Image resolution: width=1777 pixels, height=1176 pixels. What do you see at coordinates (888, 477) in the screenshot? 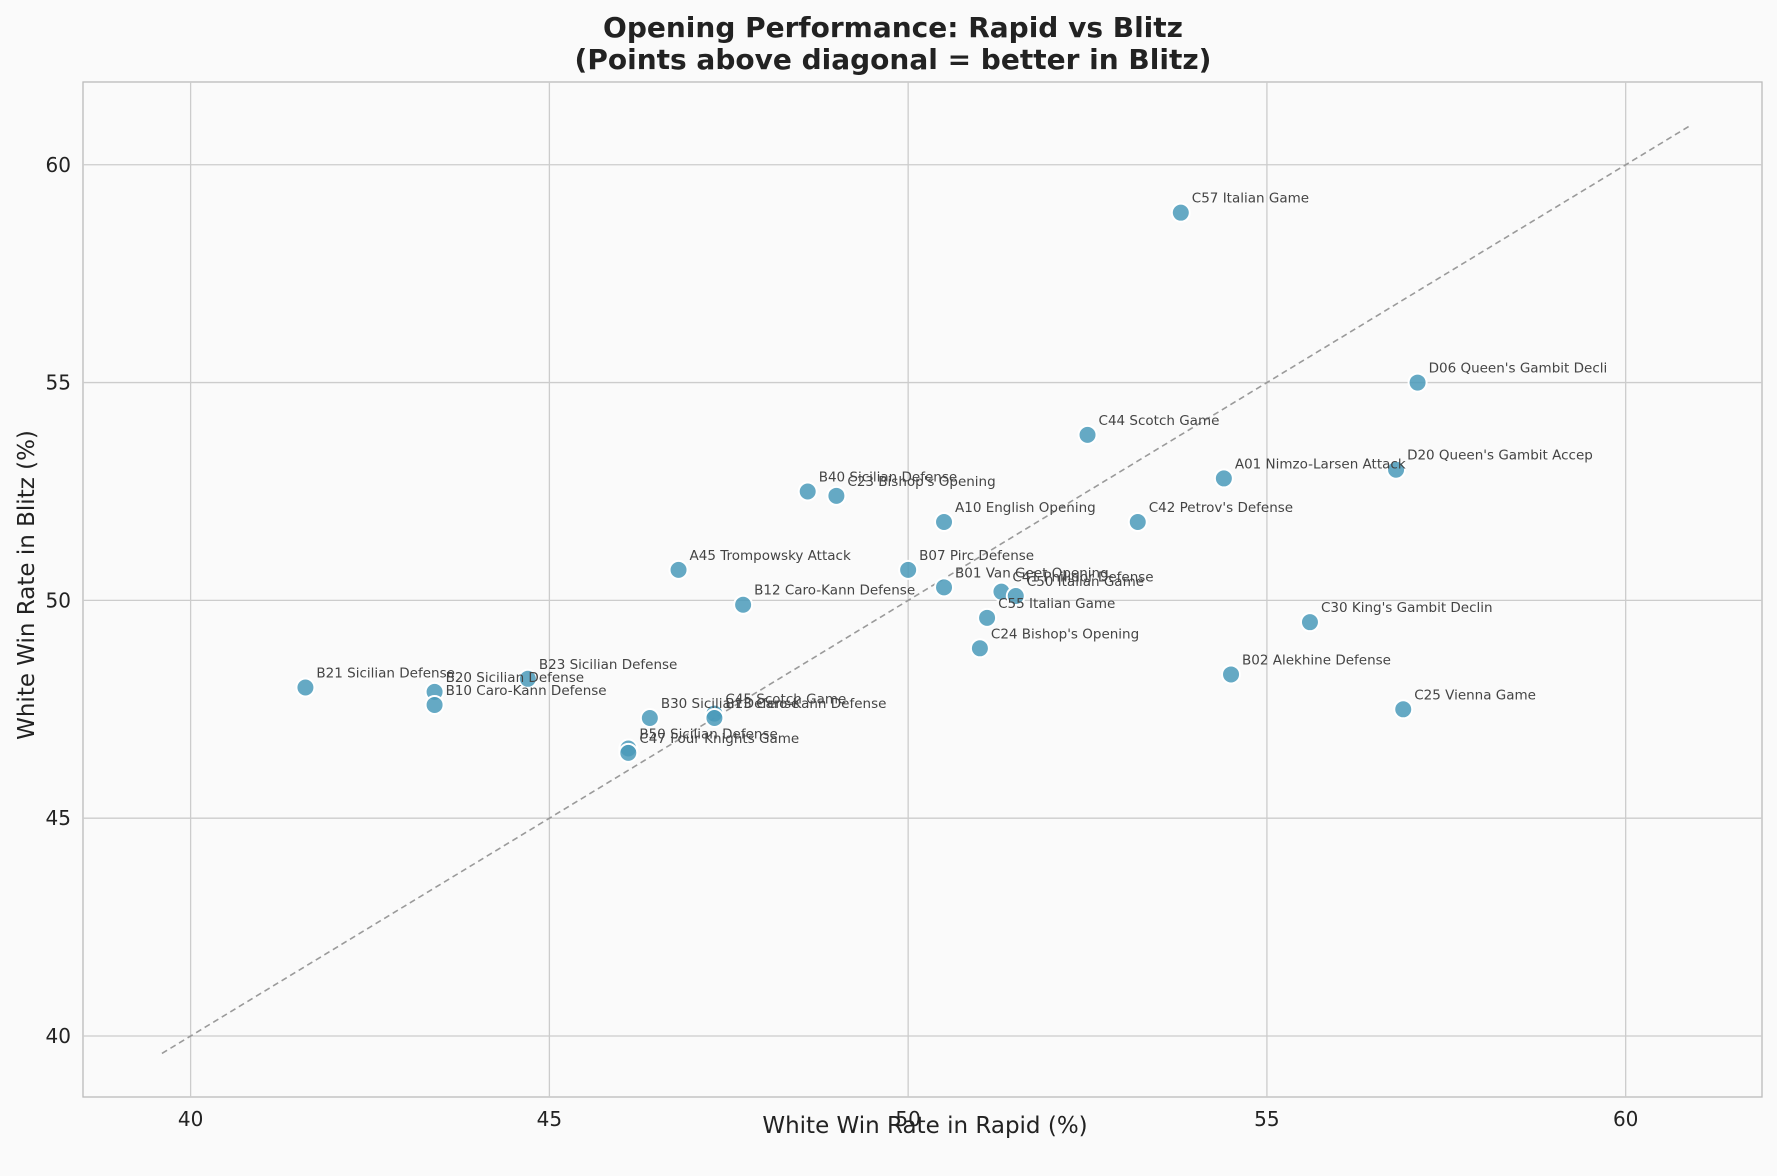
I see `point-label: B40 Sicilian Defense` at bounding box center [888, 477].